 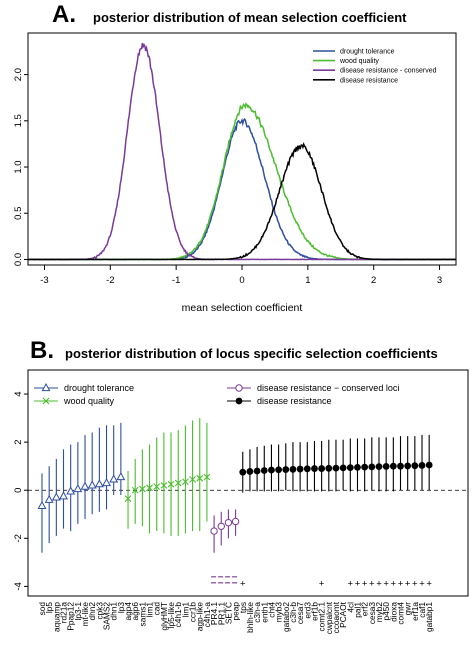 I want to click on locus-label: c3h-b, so click(x=293, y=612).